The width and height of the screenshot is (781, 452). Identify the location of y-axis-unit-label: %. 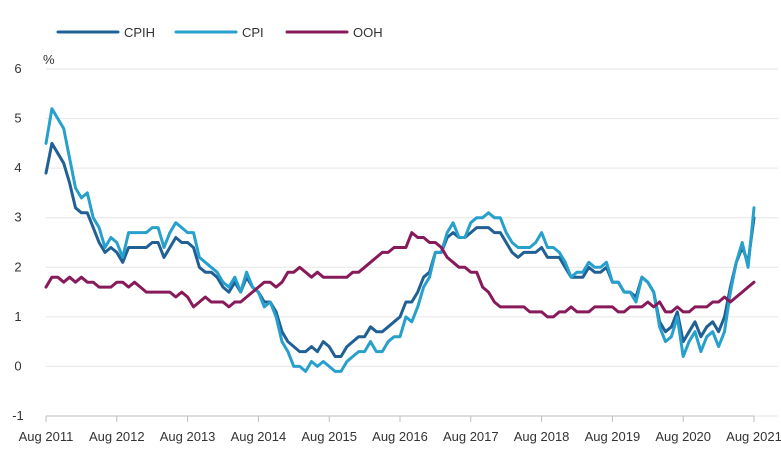
(49, 59).